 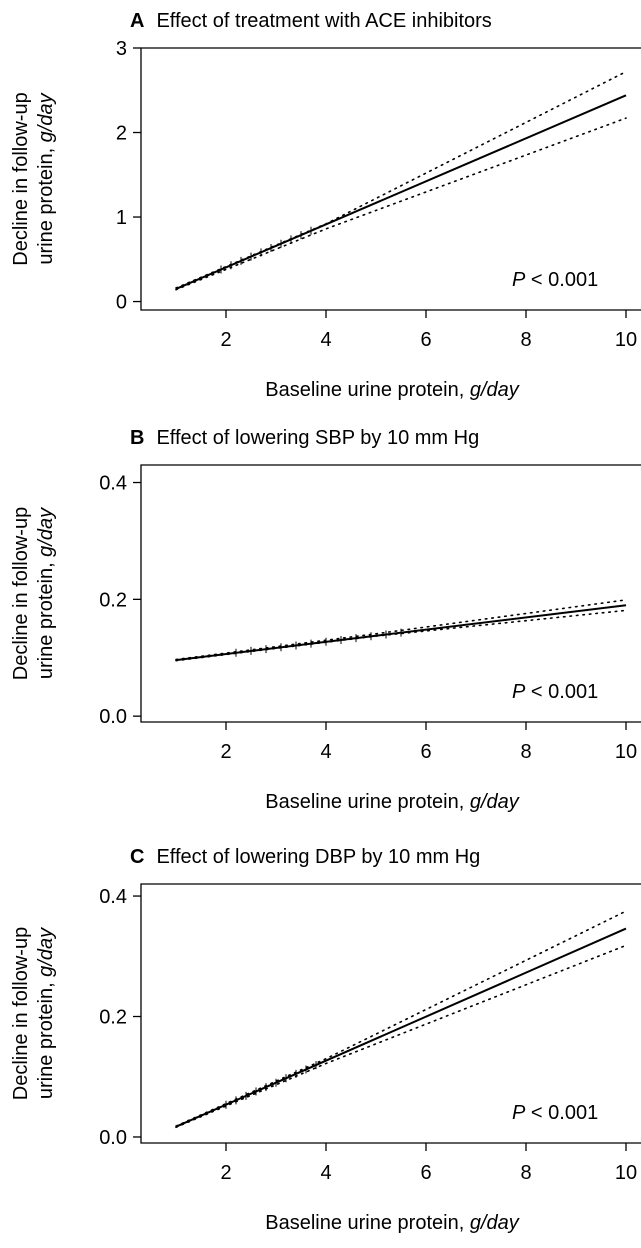 What do you see at coordinates (121, 303) in the screenshot?
I see `y-tick-label: 0` at bounding box center [121, 303].